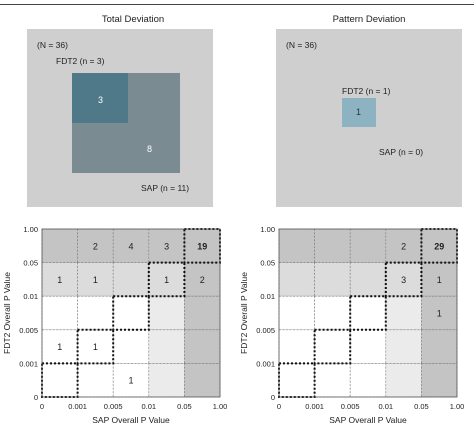 This screenshot has width=474, height=439. Describe the element at coordinates (133, 19) in the screenshot. I see `total-deviation-title: Total Deviation` at that location.